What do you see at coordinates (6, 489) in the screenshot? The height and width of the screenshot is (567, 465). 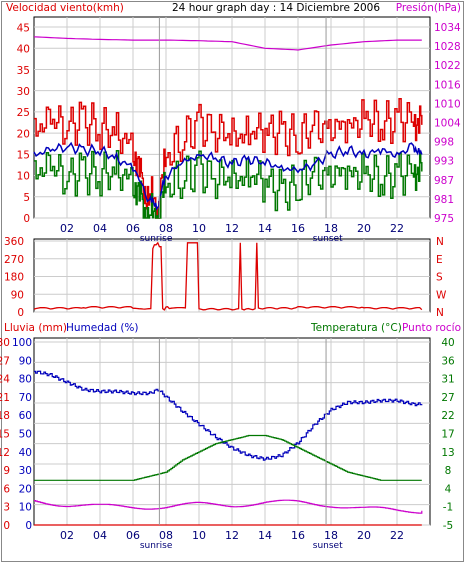 I see `y-tick-label-rain: 6` at bounding box center [6, 489].